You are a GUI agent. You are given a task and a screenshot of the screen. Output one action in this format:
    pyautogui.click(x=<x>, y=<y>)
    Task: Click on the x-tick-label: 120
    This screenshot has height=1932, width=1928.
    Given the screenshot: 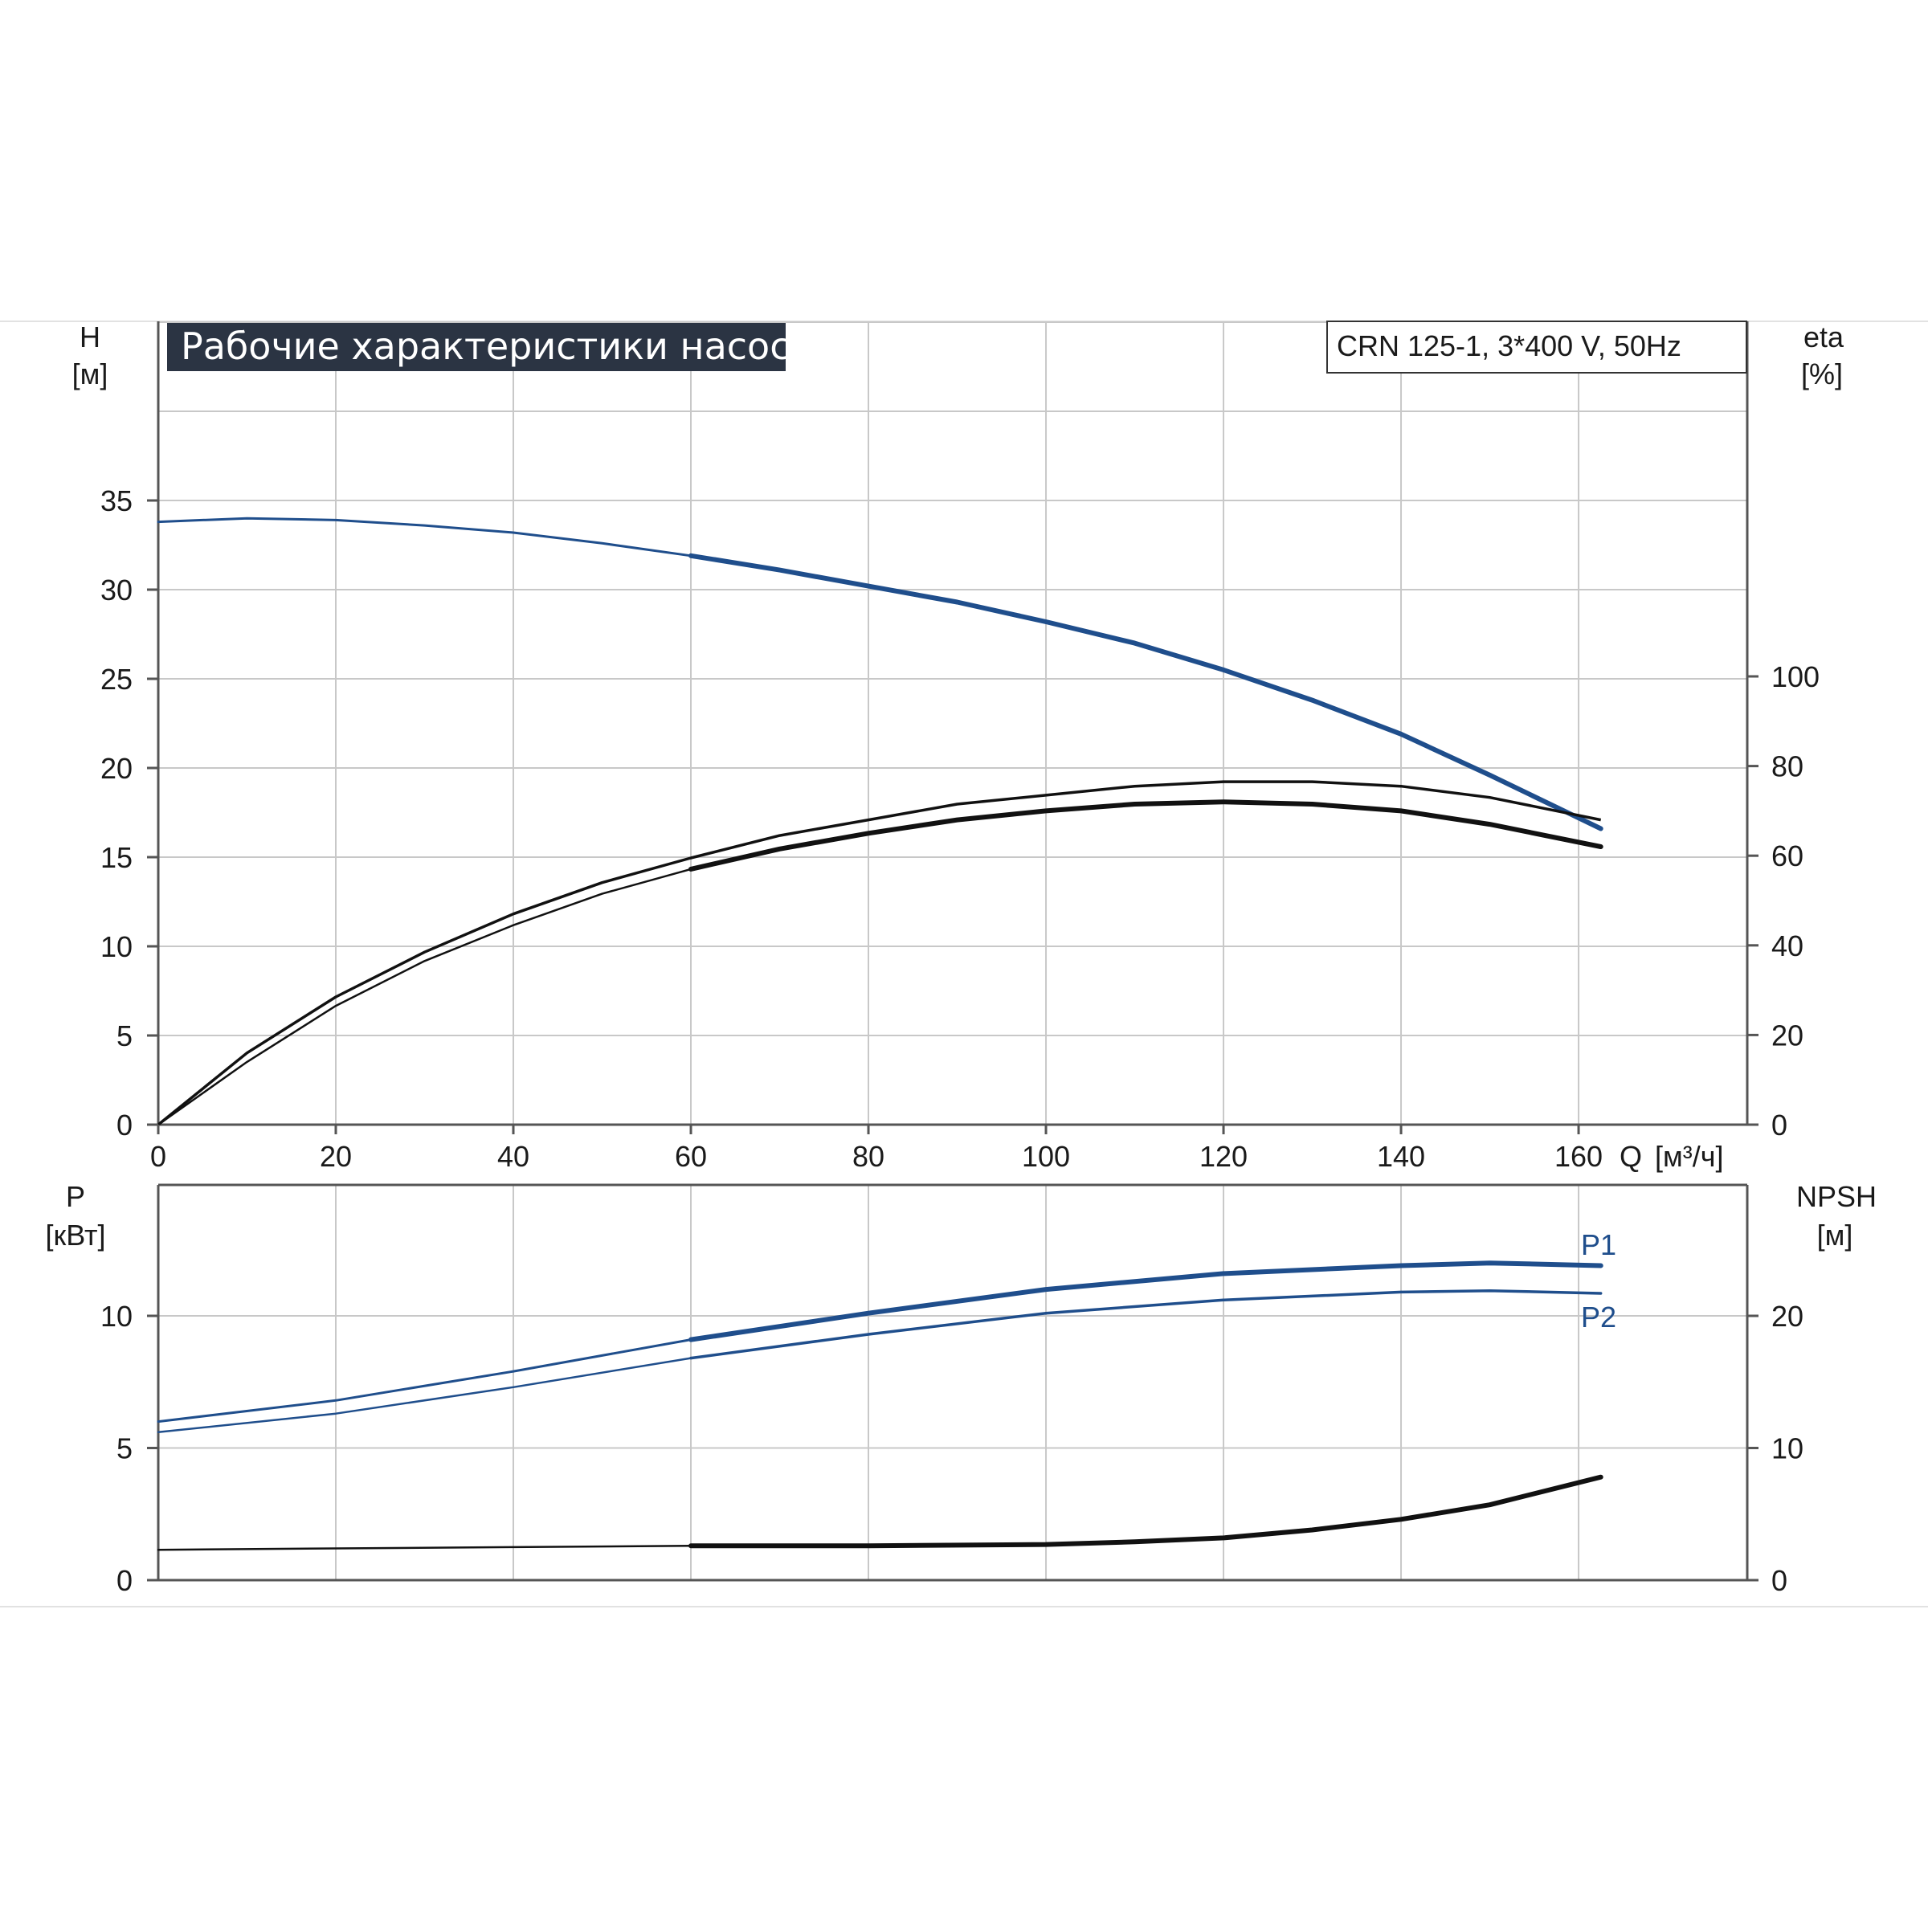 What is the action you would take?
    pyautogui.click(x=1223, y=1156)
    